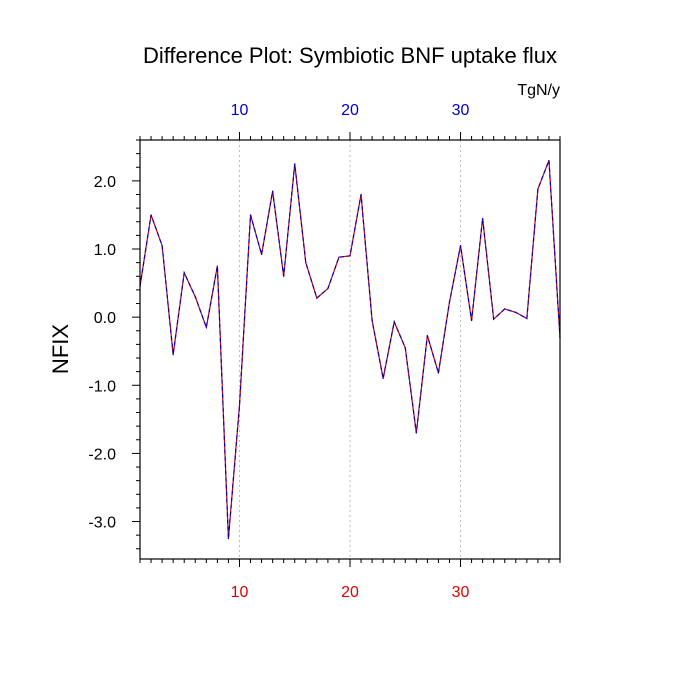 This screenshot has width=700, height=700. Describe the element at coordinates (102, 454) in the screenshot. I see `y-tick-label--2.0: -2.0` at that location.